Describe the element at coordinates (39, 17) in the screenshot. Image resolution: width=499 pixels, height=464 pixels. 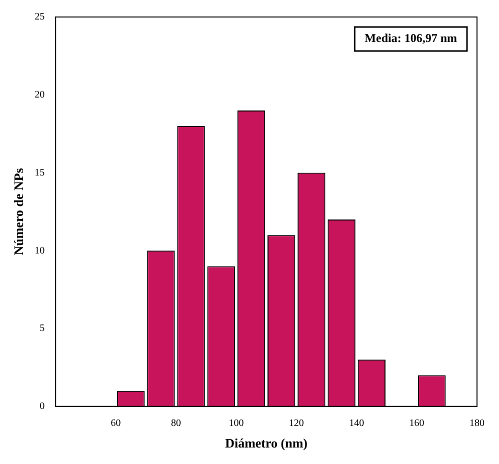
I see `y-tick-label: 25` at that location.